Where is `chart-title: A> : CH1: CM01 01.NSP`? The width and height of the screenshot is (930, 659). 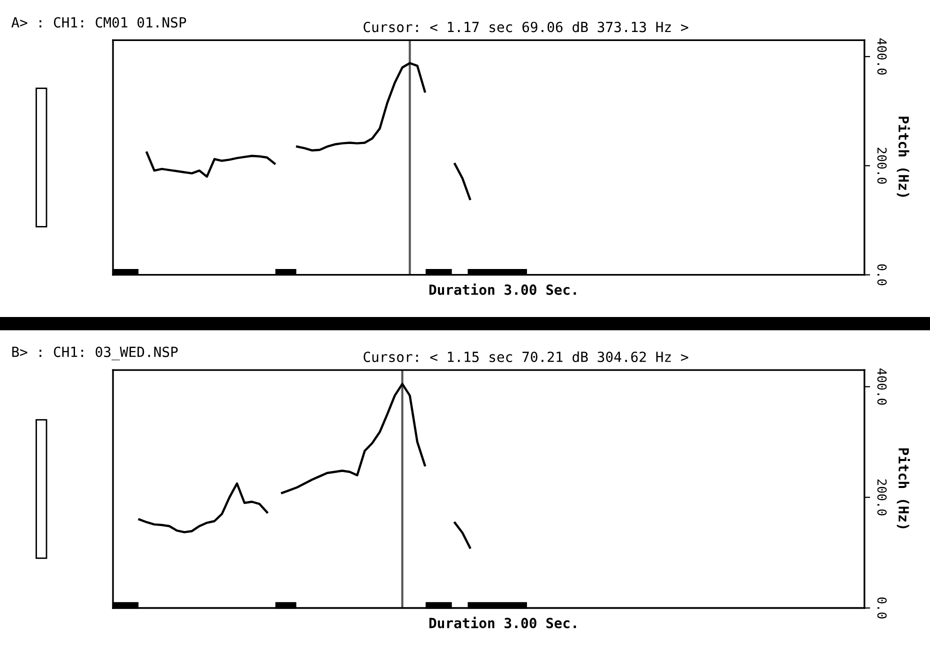
chart-title: A> : CH1: CM01 01.NSP is located at coordinates (98, 22).